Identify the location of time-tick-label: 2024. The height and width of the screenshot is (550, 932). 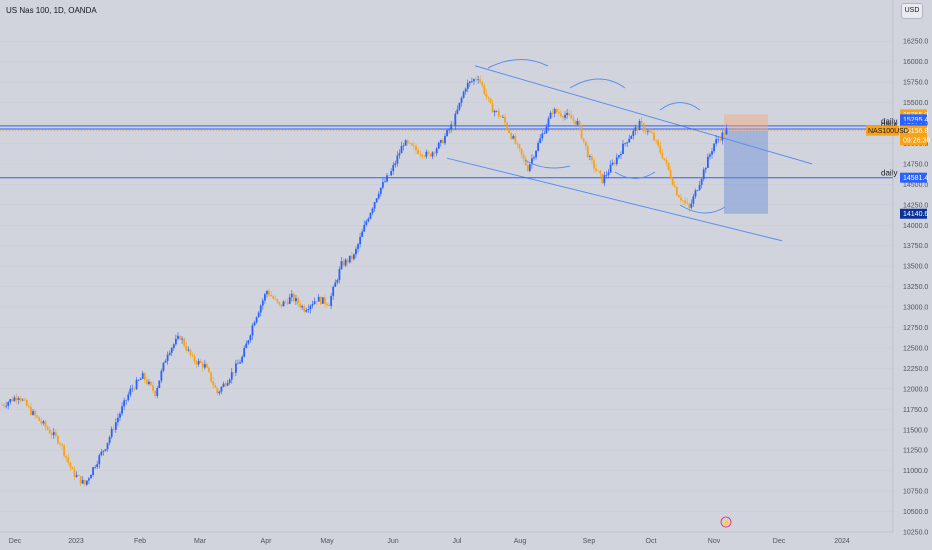
(842, 541).